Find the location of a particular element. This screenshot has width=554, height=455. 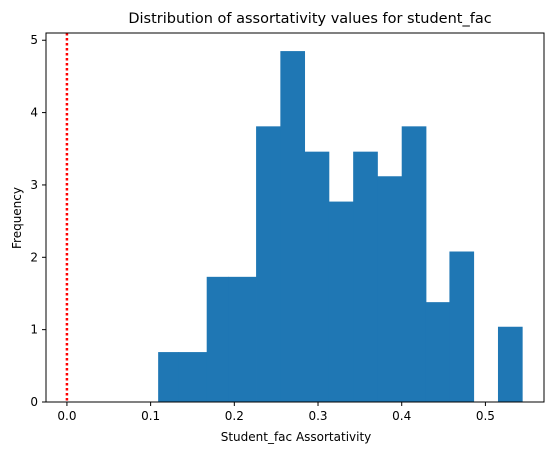

y-axis-ticks: 0 1 2 3 4 5 is located at coordinates (38, 221).